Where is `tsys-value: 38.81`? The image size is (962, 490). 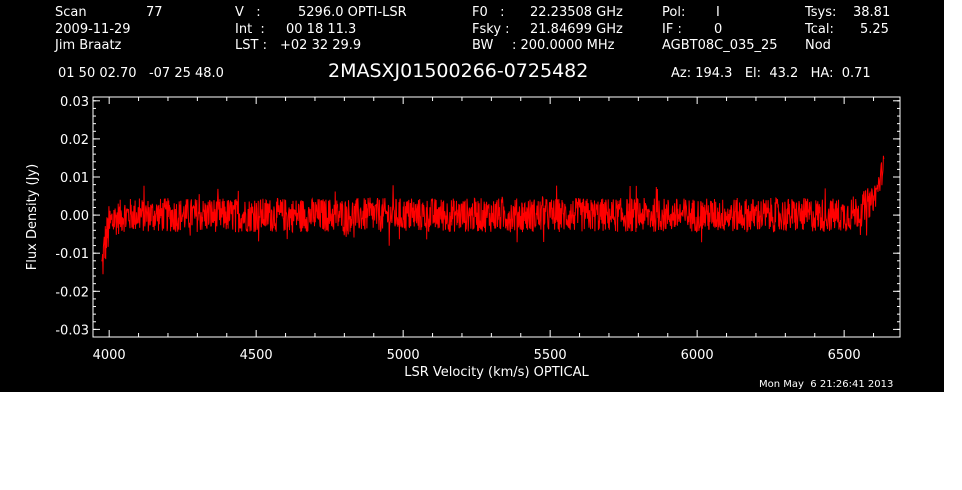
tsys-value: 38.81 is located at coordinates (872, 12).